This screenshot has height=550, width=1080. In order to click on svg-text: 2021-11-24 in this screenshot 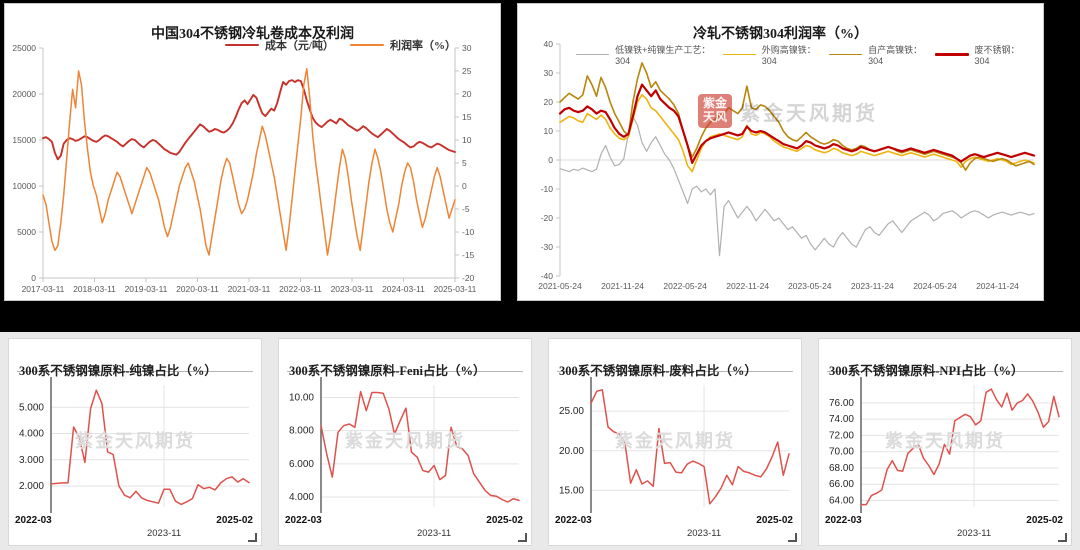, I will do `click(622, 286)`.